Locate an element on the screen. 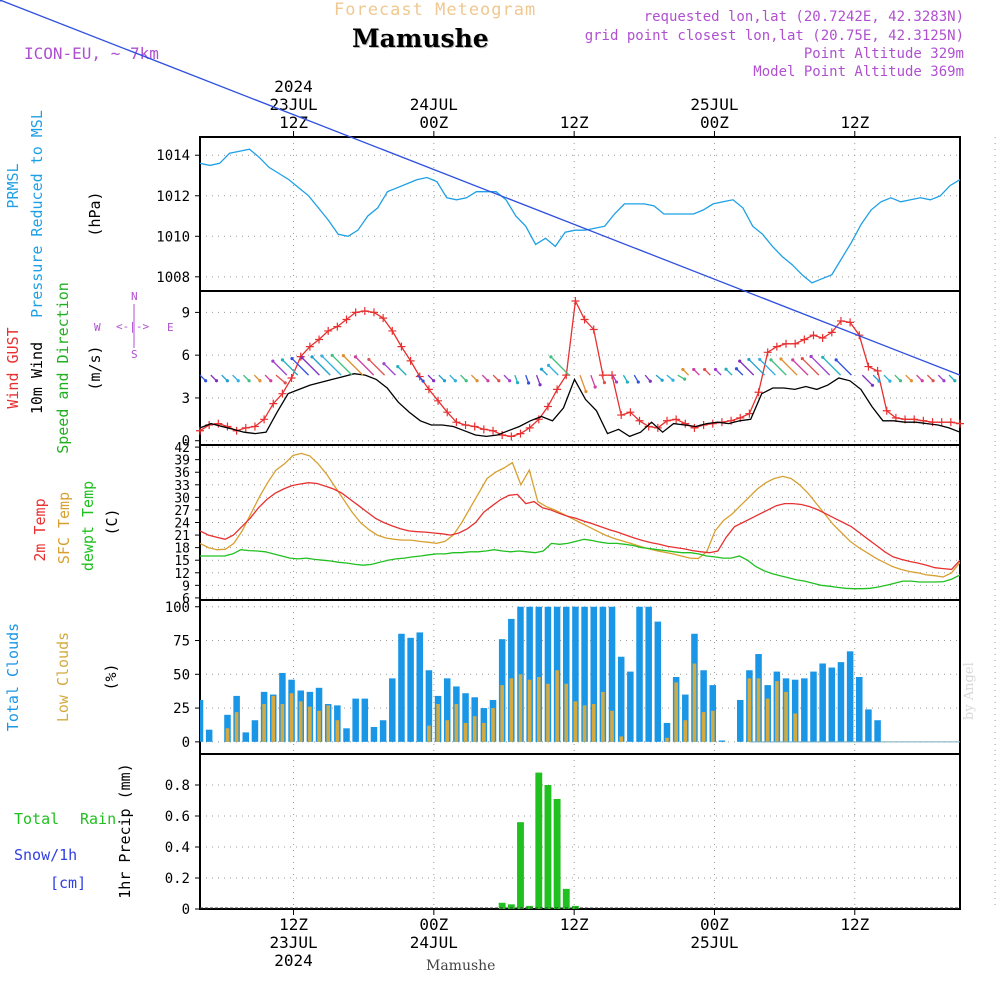 This screenshot has height=1000, width=1000. temp-unit: (C) is located at coordinates (112, 521).